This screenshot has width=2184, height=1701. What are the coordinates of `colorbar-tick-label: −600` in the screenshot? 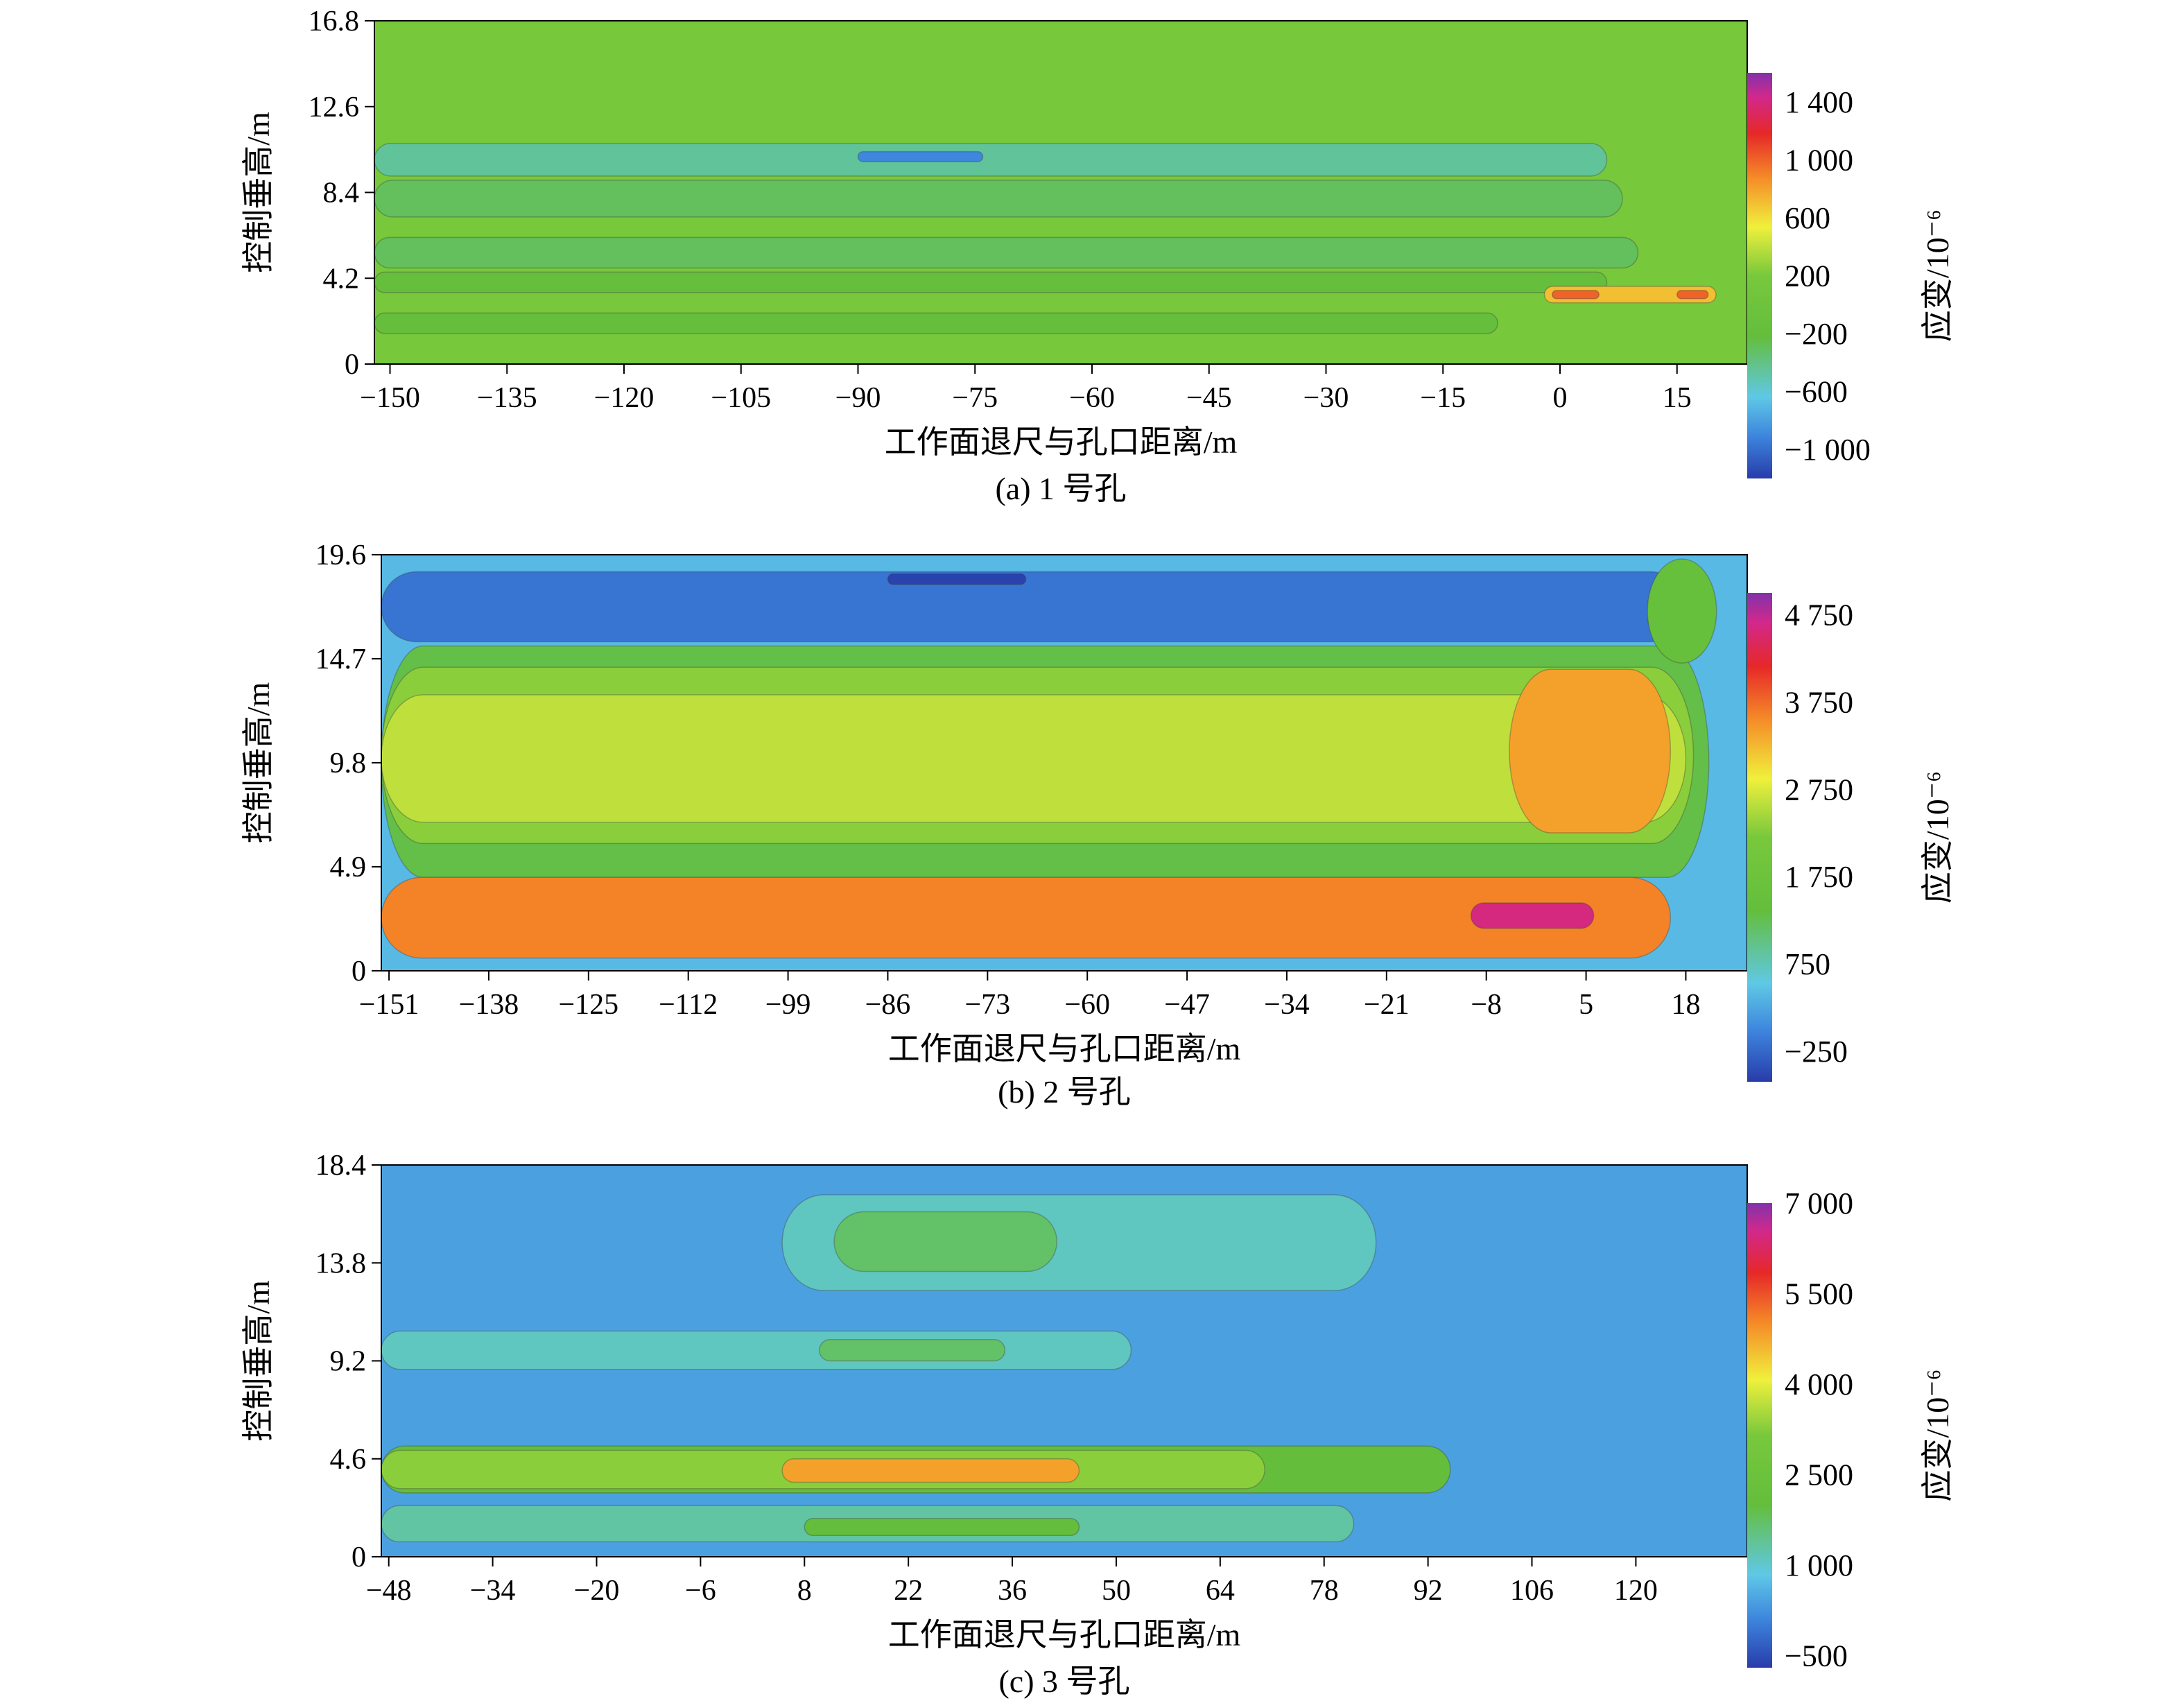 It's located at (1816, 392).